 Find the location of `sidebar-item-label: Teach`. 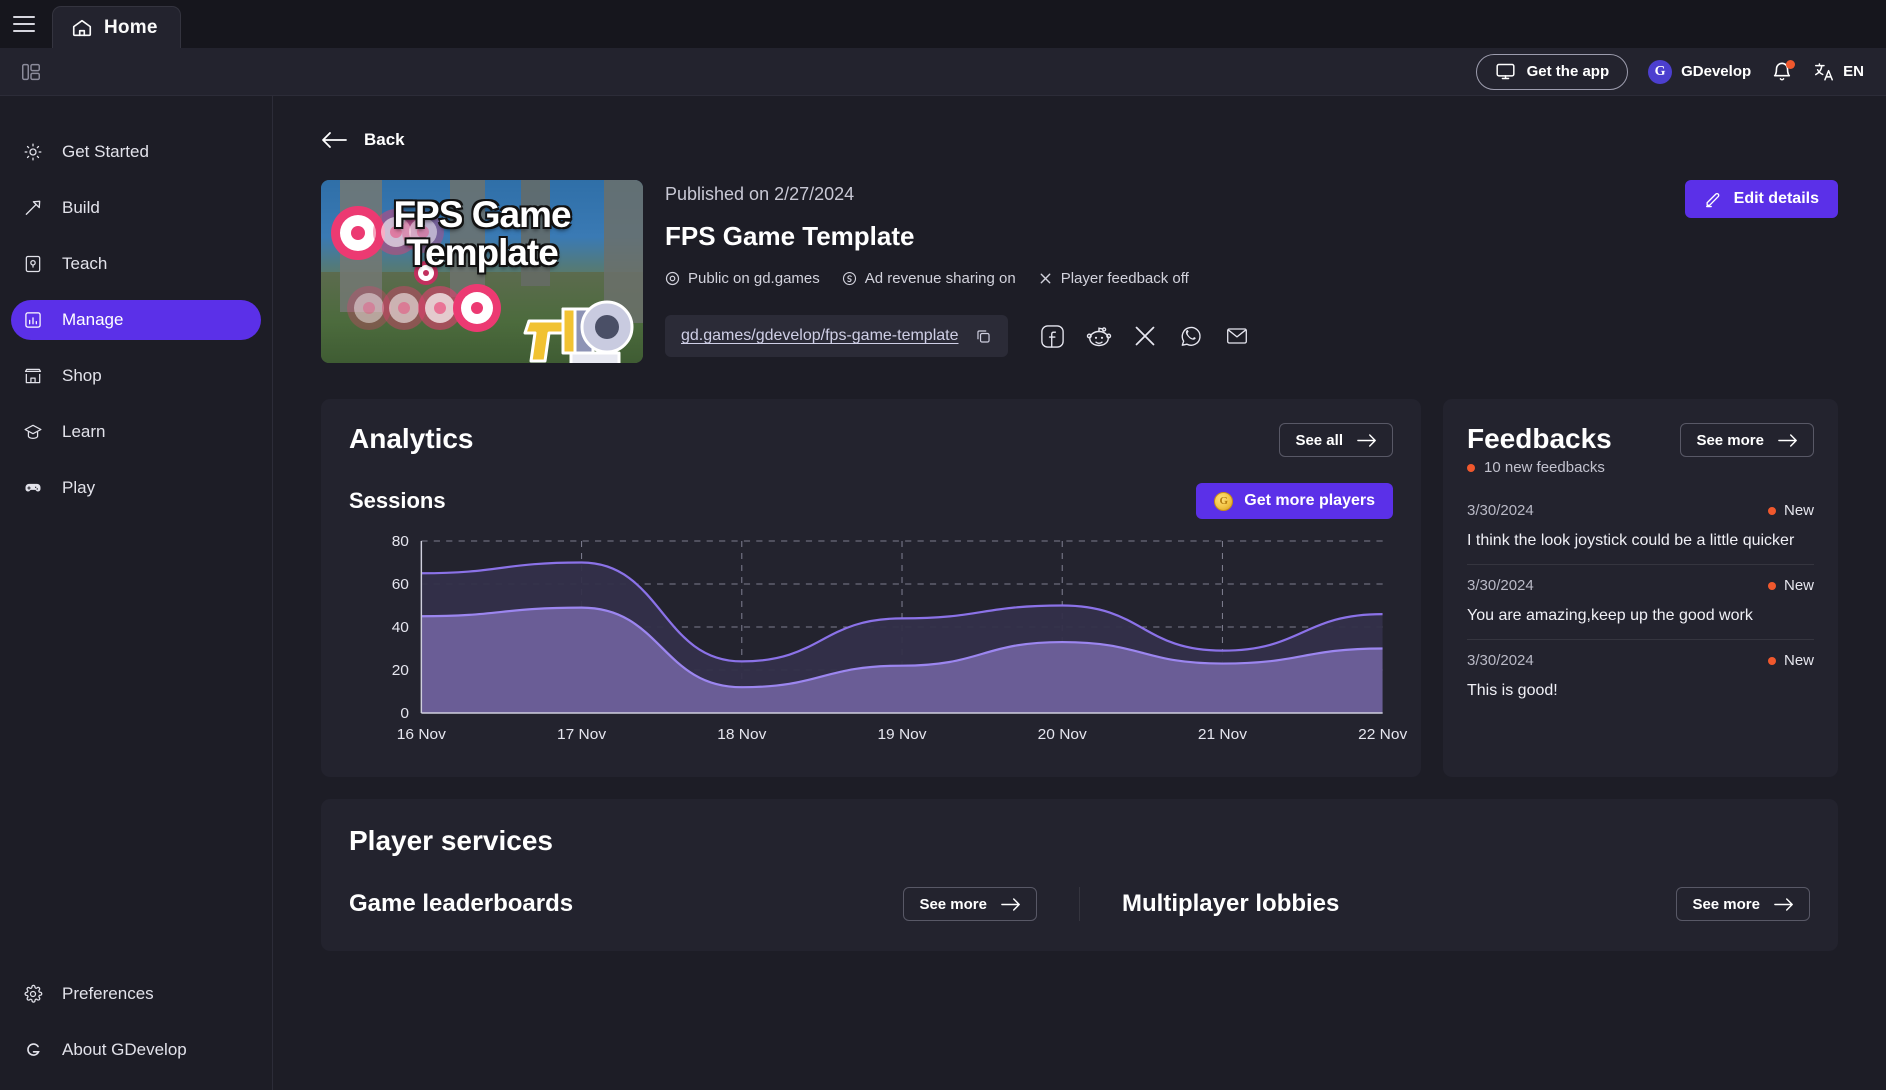

sidebar-item-label: Teach is located at coordinates (85, 263).